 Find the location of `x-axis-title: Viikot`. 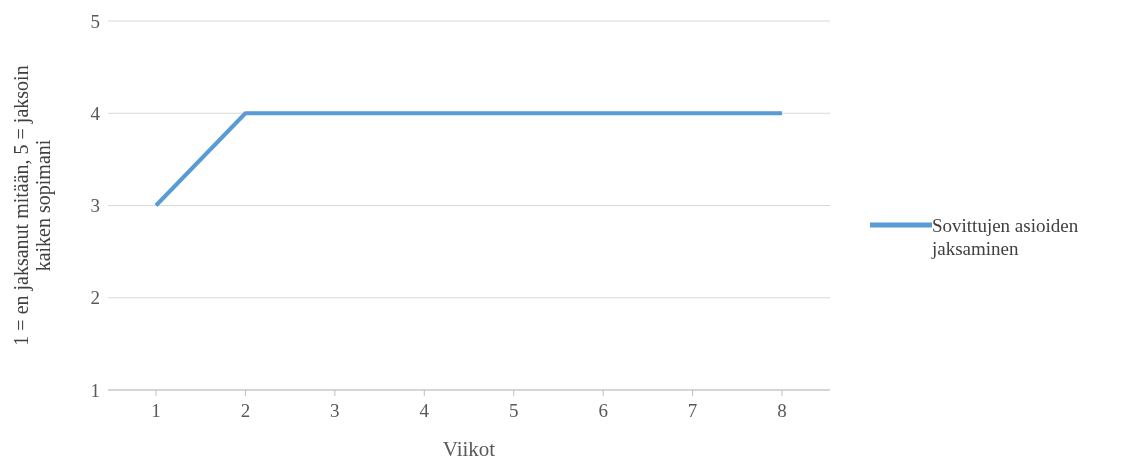

x-axis-title: Viikot is located at coordinates (469, 449).